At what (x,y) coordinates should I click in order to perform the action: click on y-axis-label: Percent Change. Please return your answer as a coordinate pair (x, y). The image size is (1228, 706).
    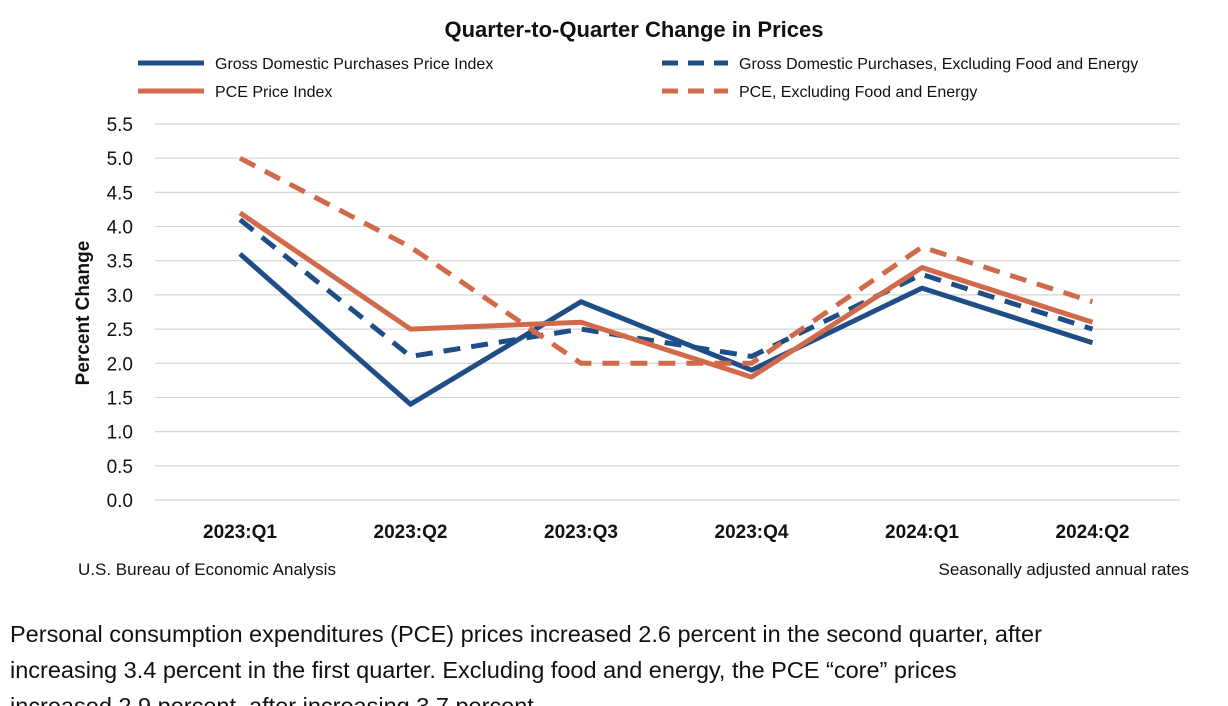
    Looking at the image, I should click on (83, 313).